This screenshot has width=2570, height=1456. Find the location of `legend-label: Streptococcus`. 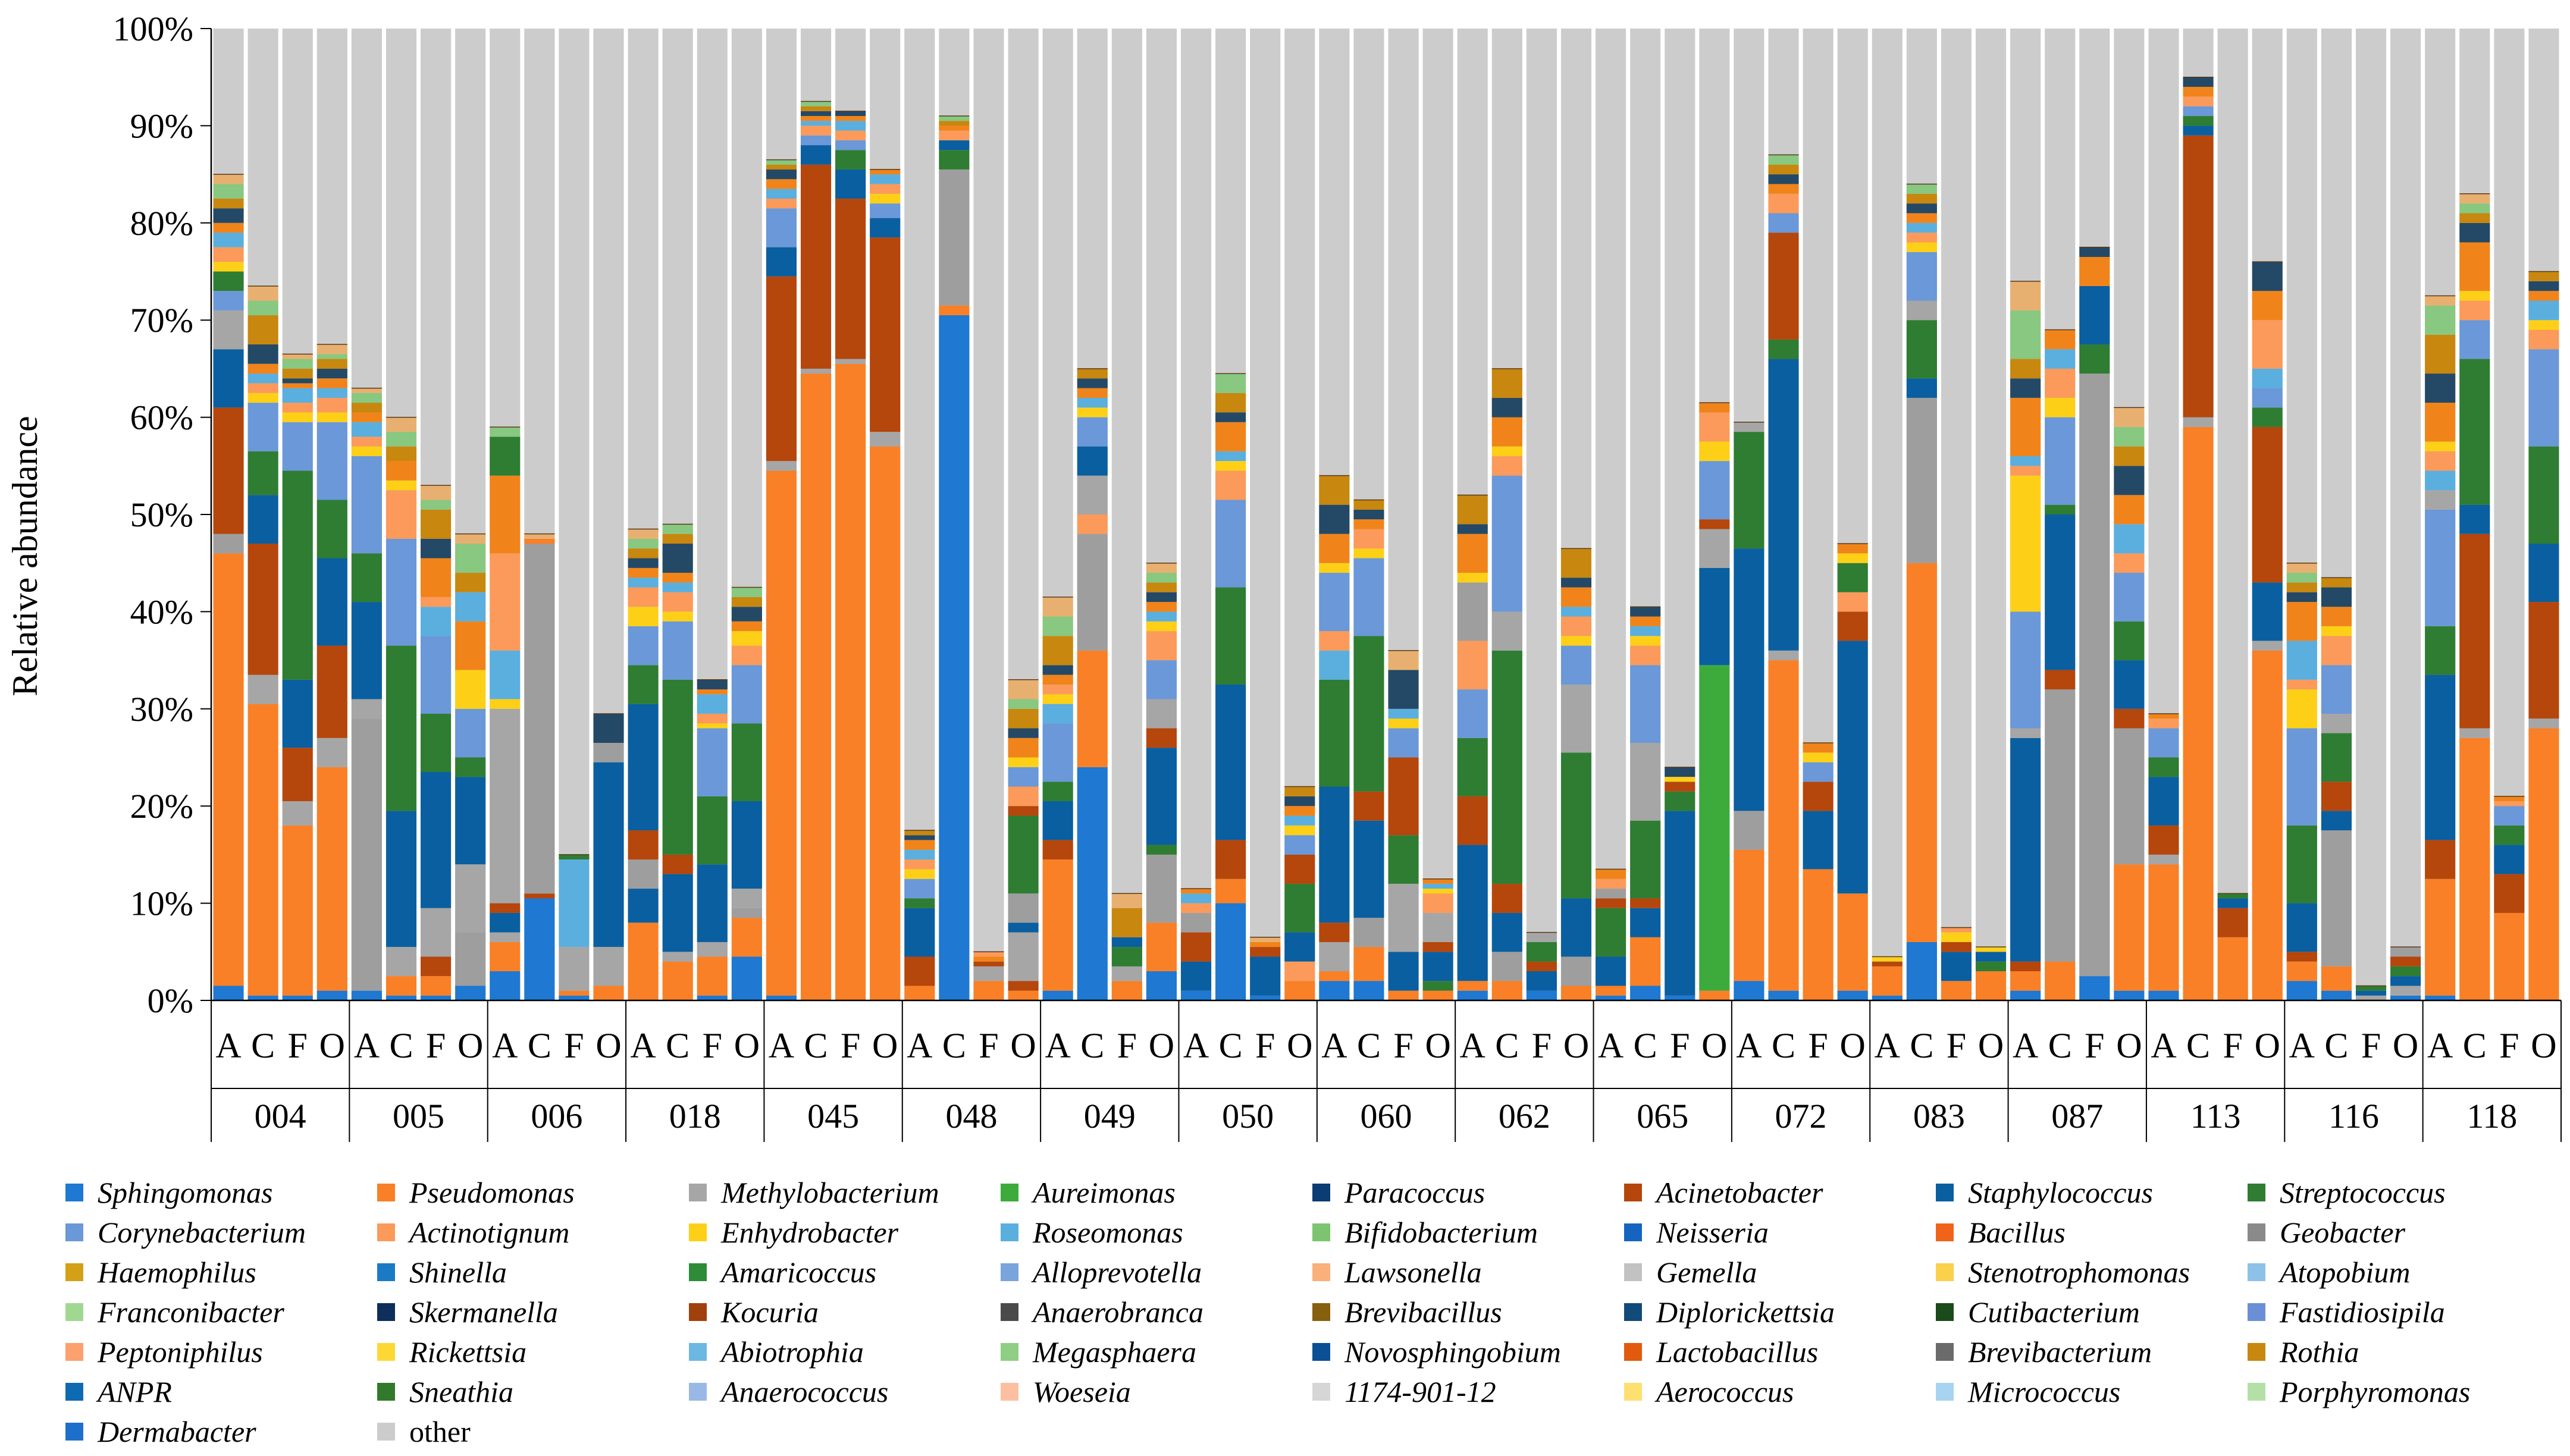

legend-label: Streptococcus is located at coordinates (2363, 1192).